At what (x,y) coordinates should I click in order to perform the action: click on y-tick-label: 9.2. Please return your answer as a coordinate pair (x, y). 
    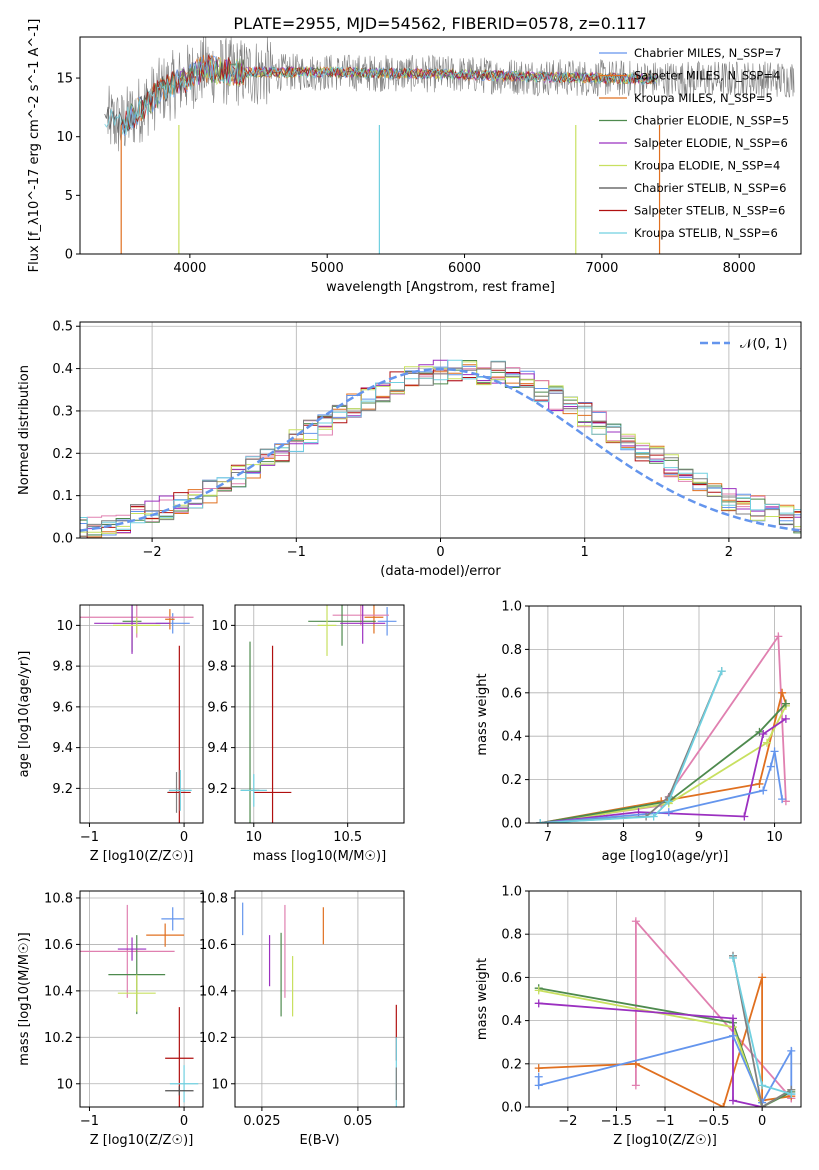
    Looking at the image, I should click on (217, 789).